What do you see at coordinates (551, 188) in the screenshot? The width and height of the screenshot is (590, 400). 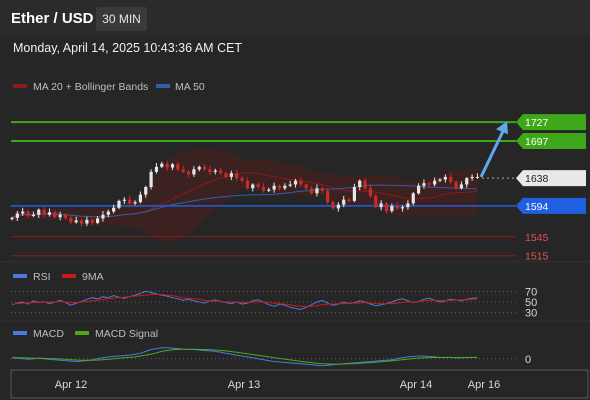 I see `price-level-tags: 1727 1697 1638 1594 1545 1515` at bounding box center [551, 188].